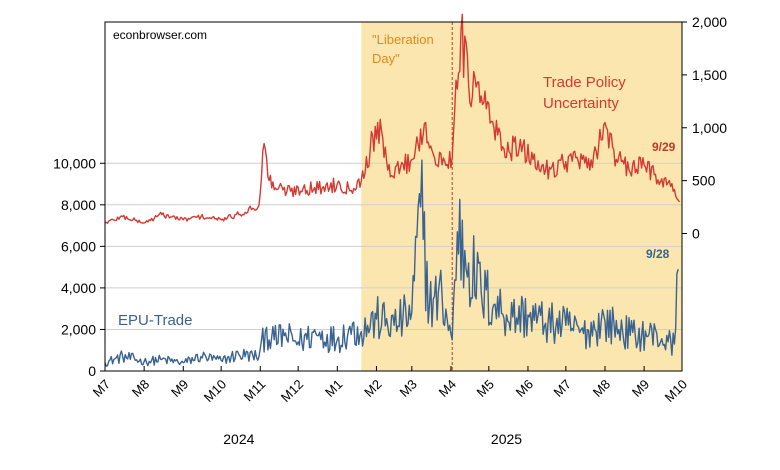 This screenshot has height=470, width=780. What do you see at coordinates (709, 128) in the screenshot?
I see `right-axis-tick-label: 1,000` at bounding box center [709, 128].